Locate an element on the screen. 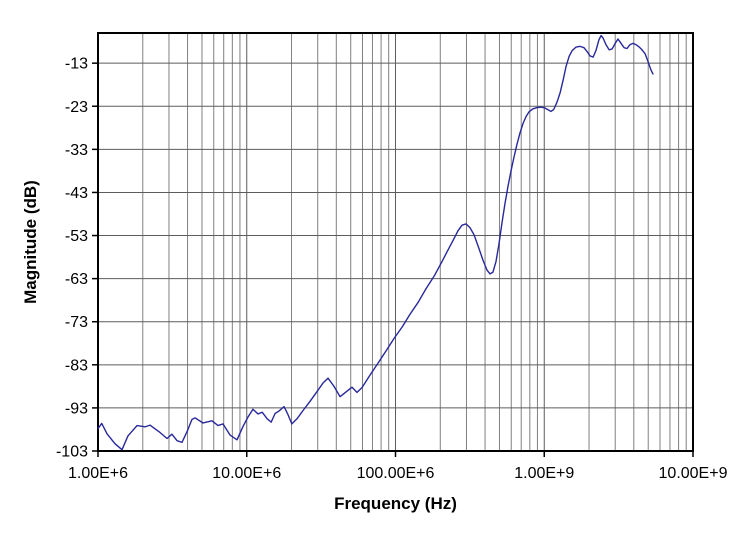 This screenshot has width=753, height=542. x-tick-labels: 1.00E+6 10.00E+6 100.00E+6 1.00E+9 10.00E+9 is located at coordinates (398, 473).